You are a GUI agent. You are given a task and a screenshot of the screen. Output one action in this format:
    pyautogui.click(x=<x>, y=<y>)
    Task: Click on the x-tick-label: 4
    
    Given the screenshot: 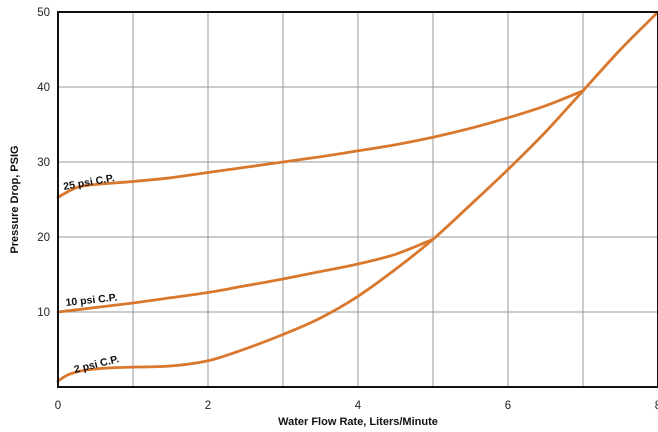 What is the action you would take?
    pyautogui.click(x=358, y=406)
    